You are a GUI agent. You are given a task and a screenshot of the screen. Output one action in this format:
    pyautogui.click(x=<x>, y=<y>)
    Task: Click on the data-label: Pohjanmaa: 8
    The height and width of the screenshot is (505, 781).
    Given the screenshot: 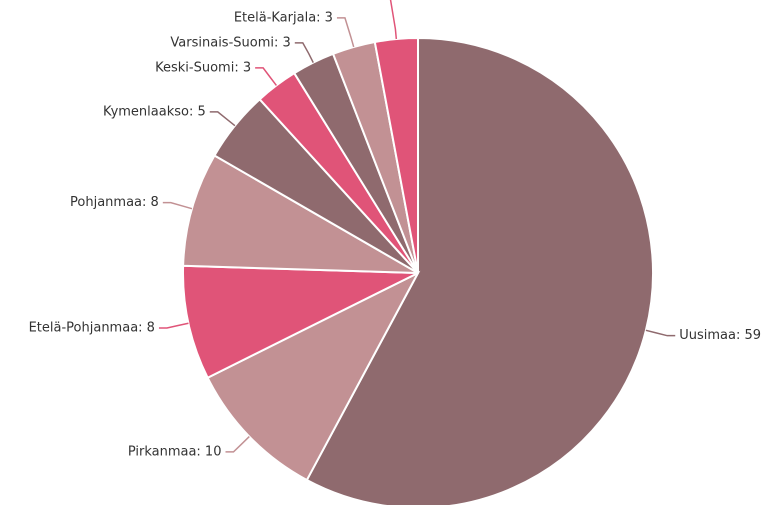 What is the action you would take?
    pyautogui.click(x=114, y=202)
    